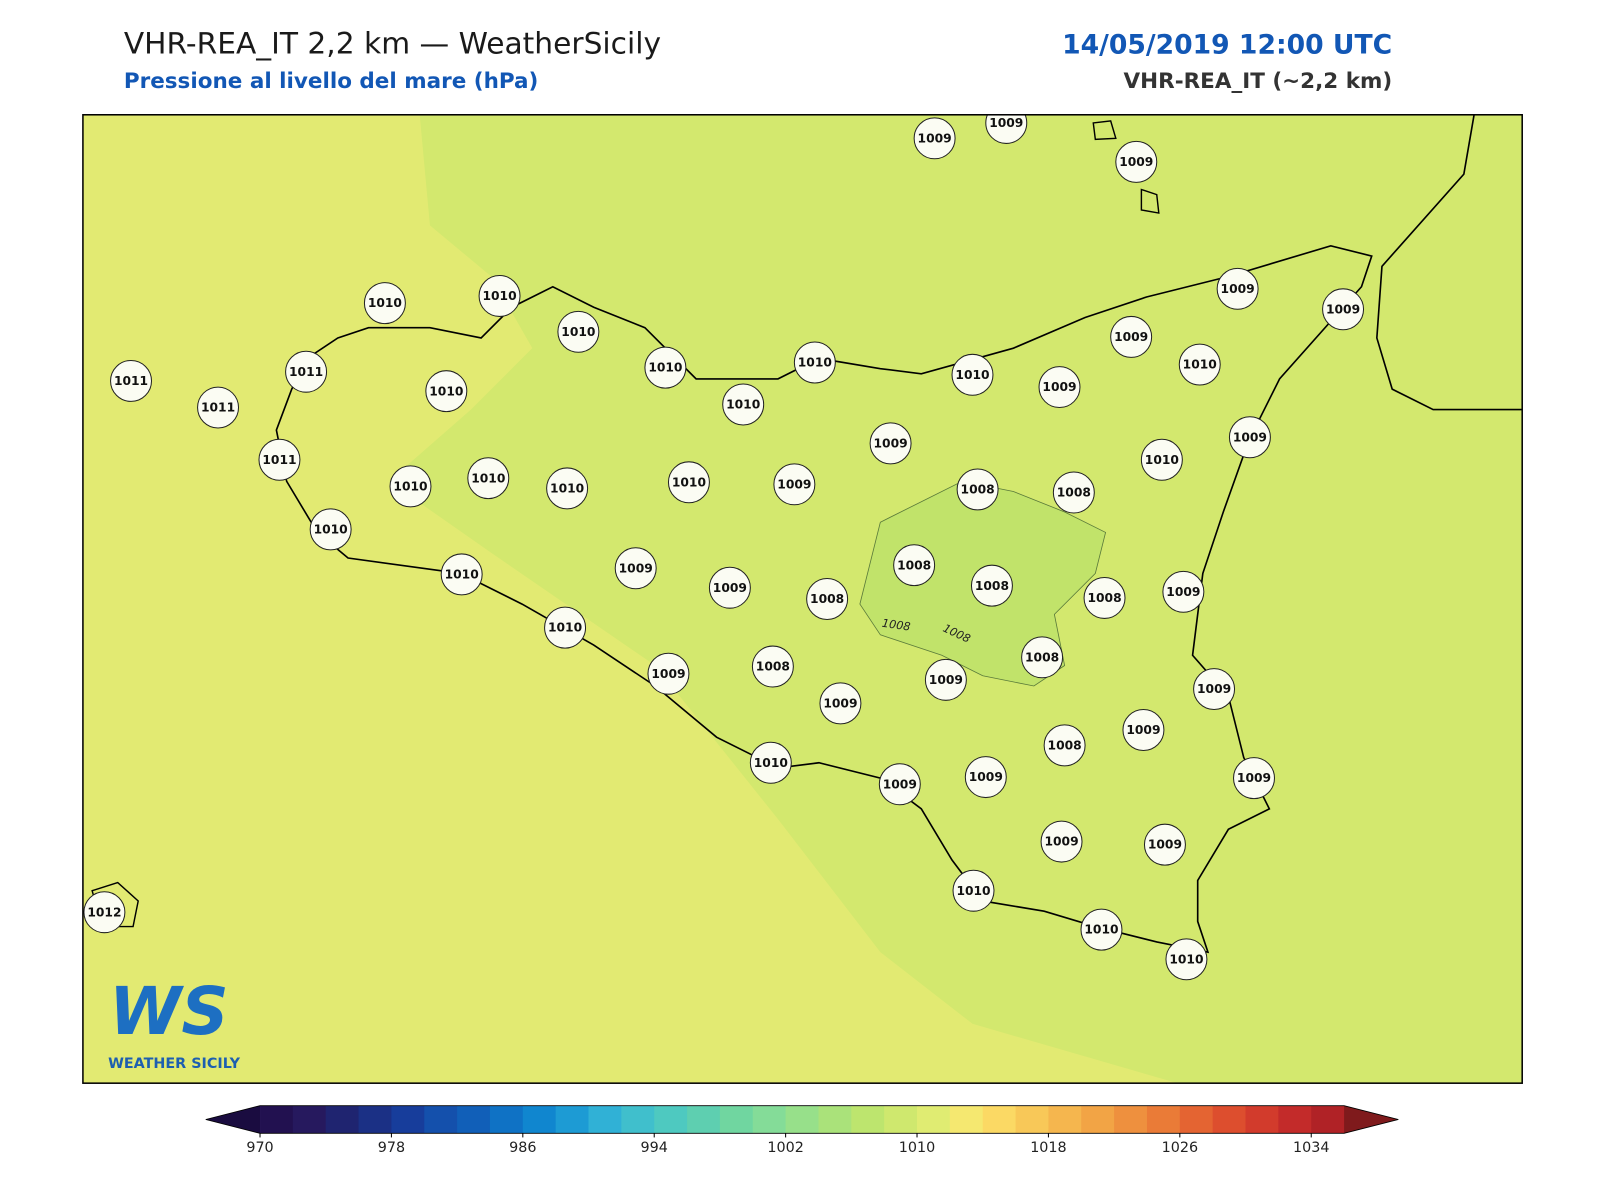 This screenshot has width=1600, height=1200. What do you see at coordinates (233, 1119) in the screenshot?
I see `colorbar-extend-low` at bounding box center [233, 1119].